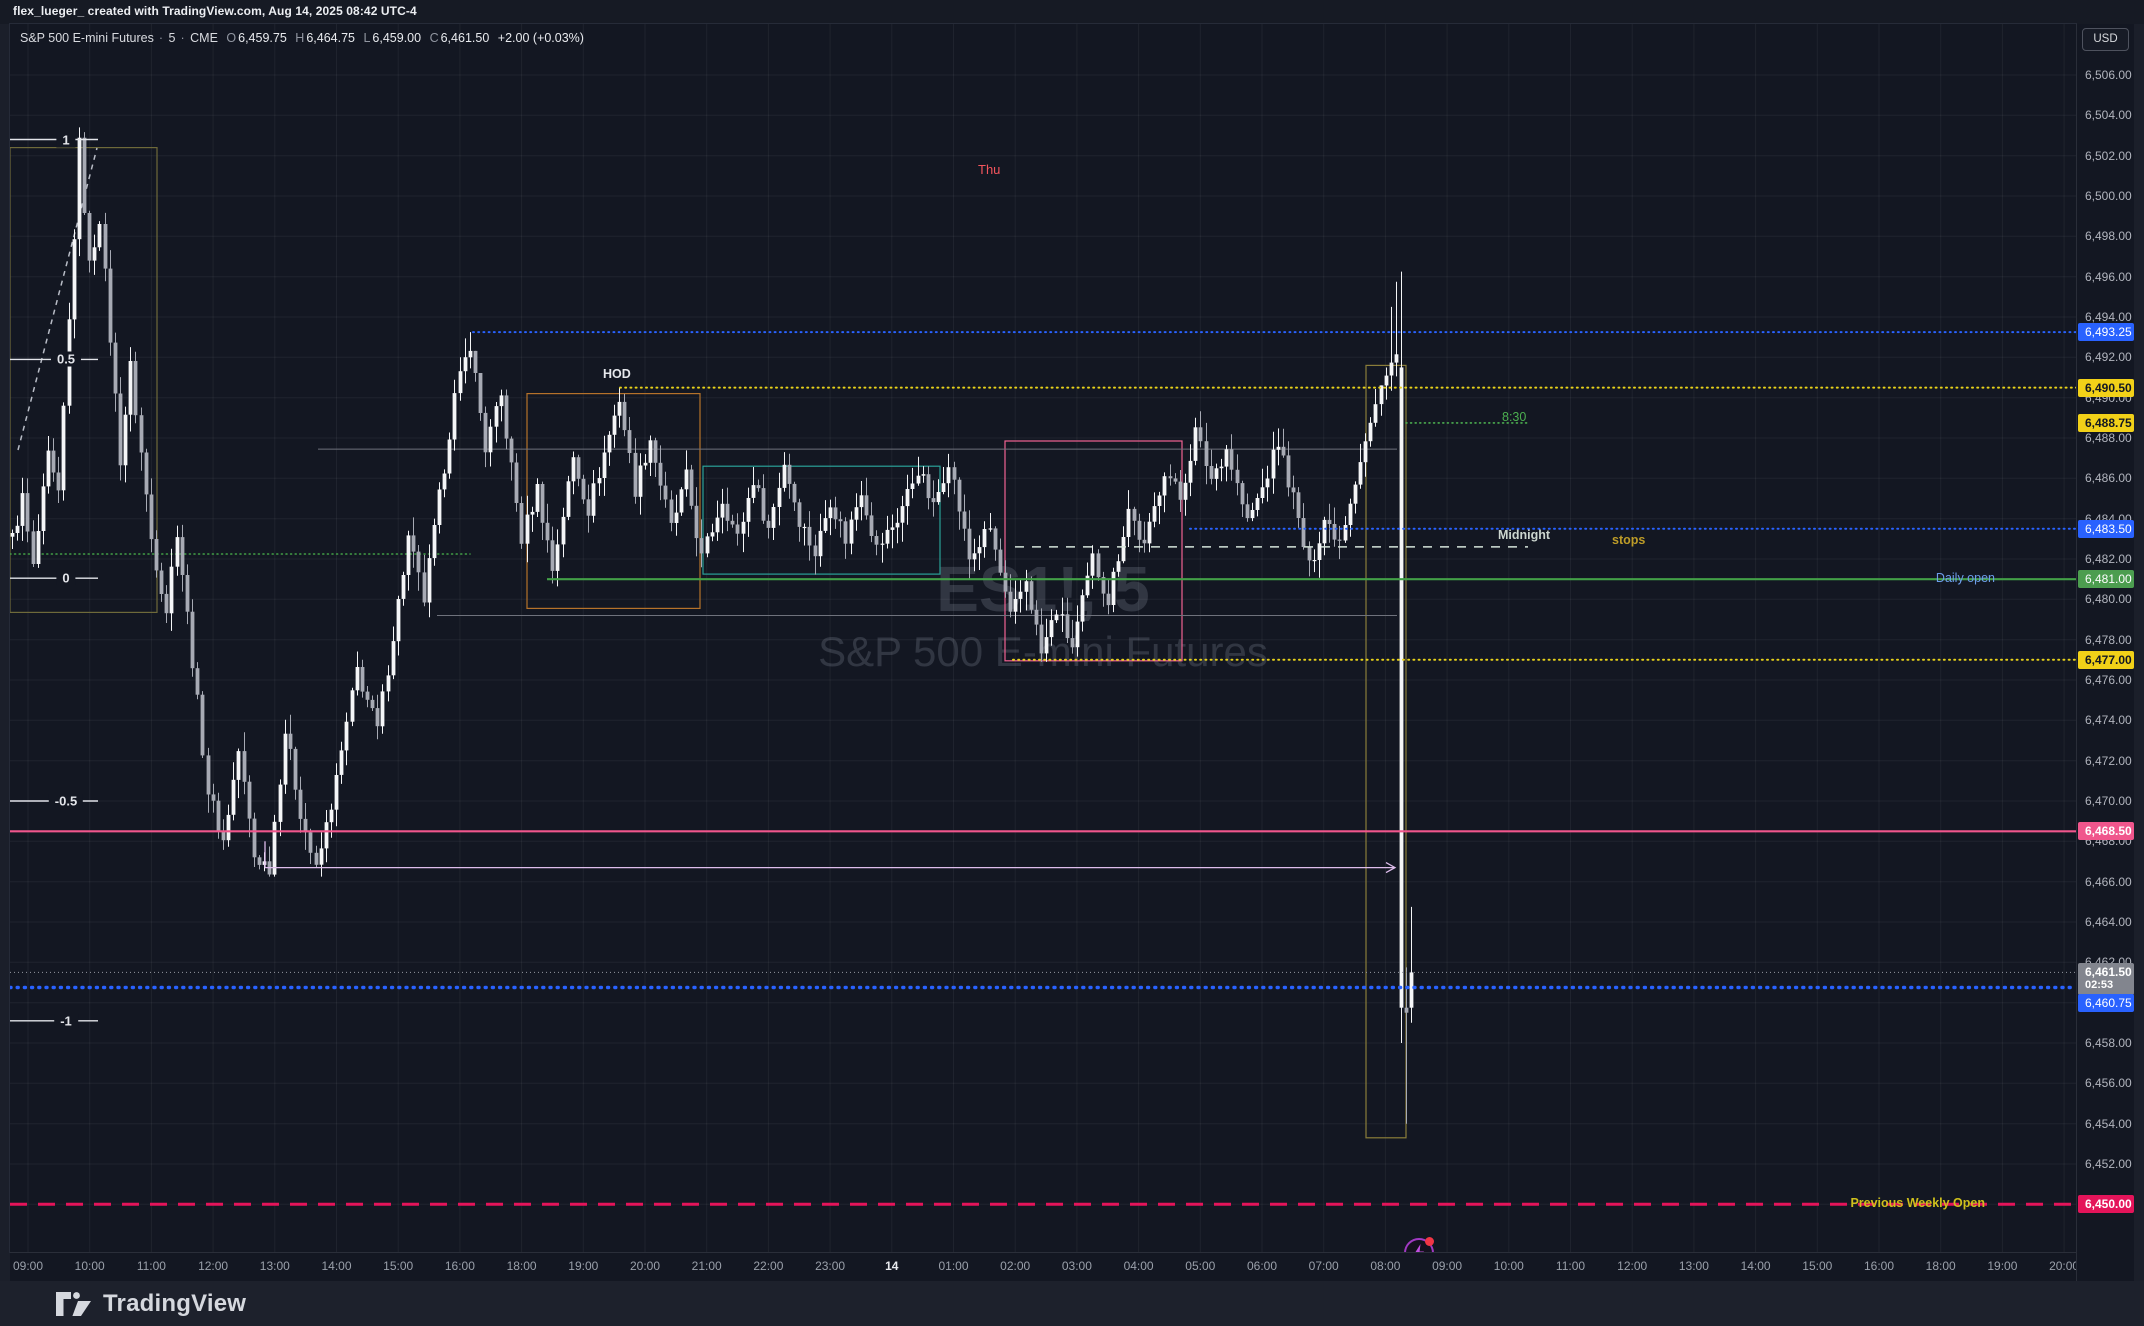 This screenshot has height=1326, width=2144. I want to click on time-tick: 03:00, so click(1076, 1266).